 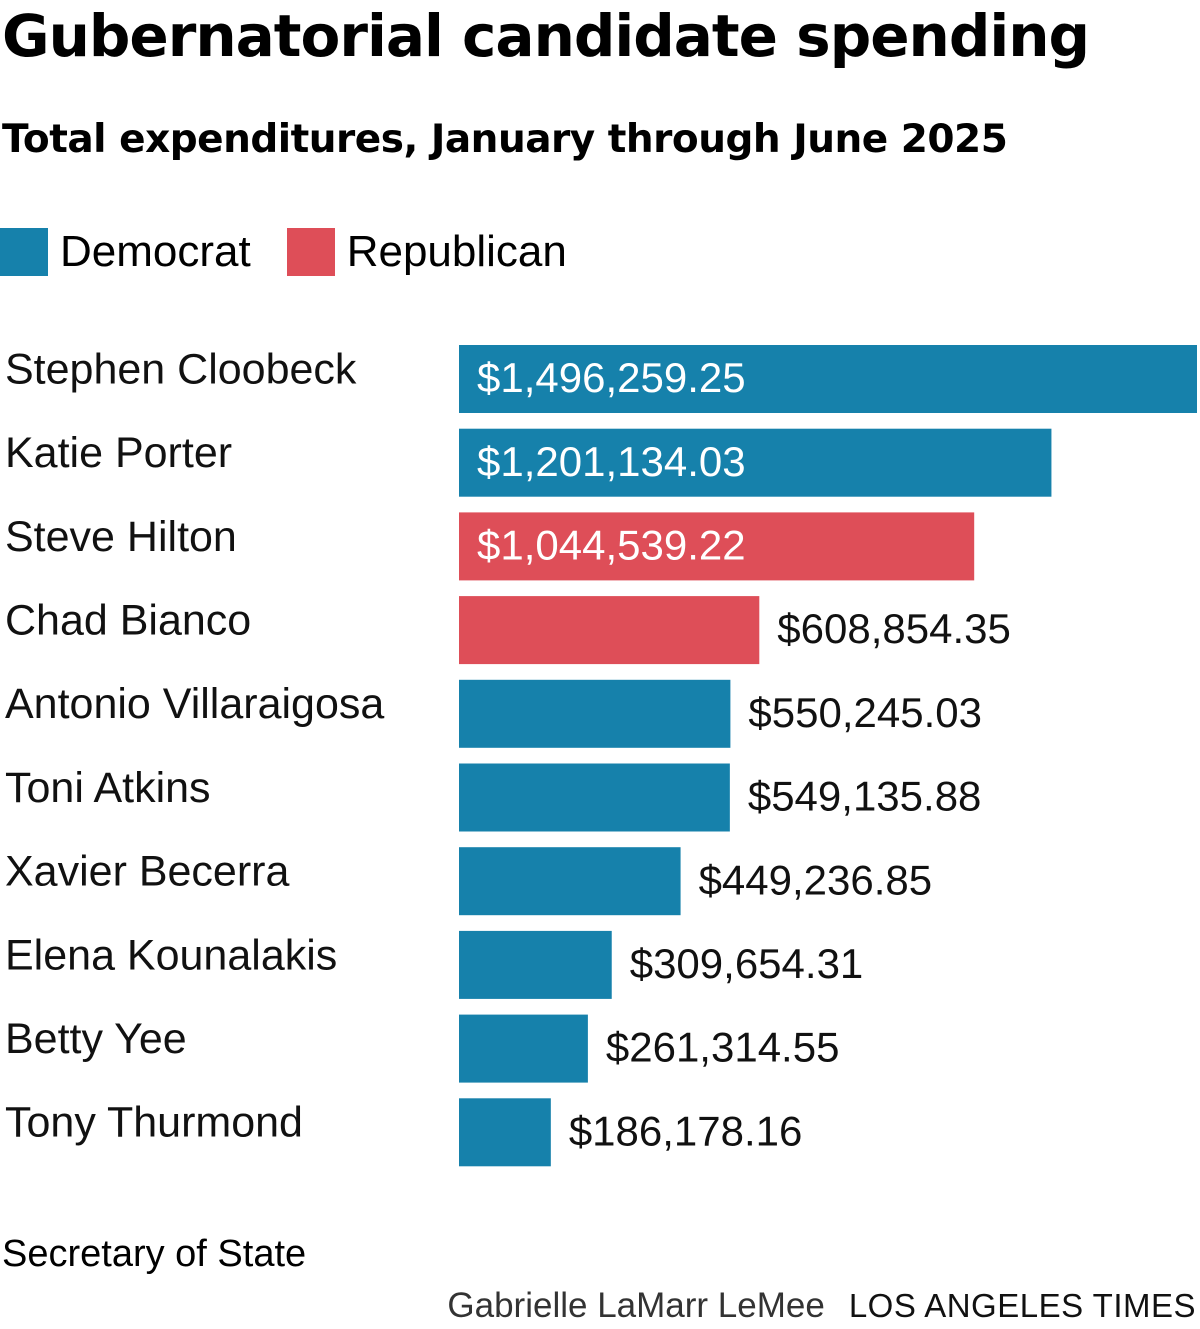 What do you see at coordinates (865, 796) in the screenshot?
I see `value-label: $549,135.88` at bounding box center [865, 796].